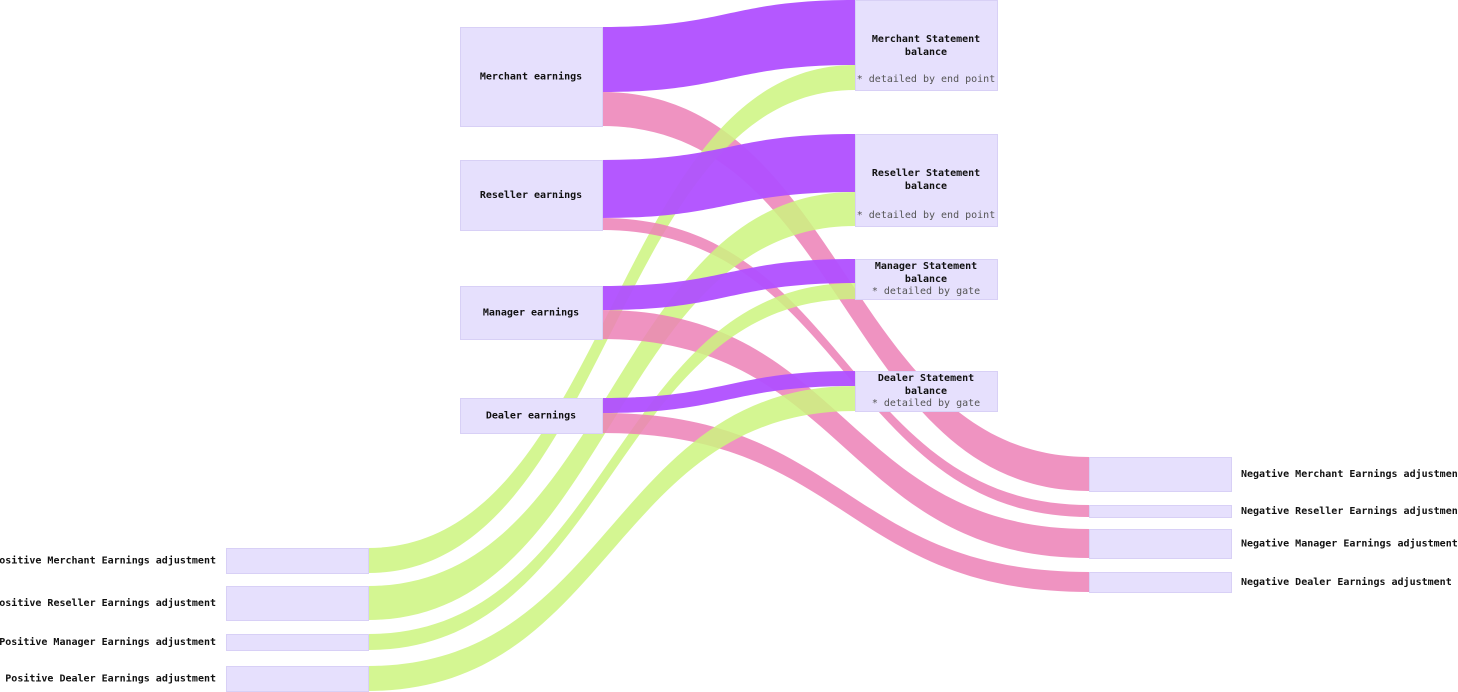 This screenshot has height=692, width=1458. What do you see at coordinates (108, 603) in the screenshot?
I see `node-label: Positive Reseller Earnings adjustment` at bounding box center [108, 603].